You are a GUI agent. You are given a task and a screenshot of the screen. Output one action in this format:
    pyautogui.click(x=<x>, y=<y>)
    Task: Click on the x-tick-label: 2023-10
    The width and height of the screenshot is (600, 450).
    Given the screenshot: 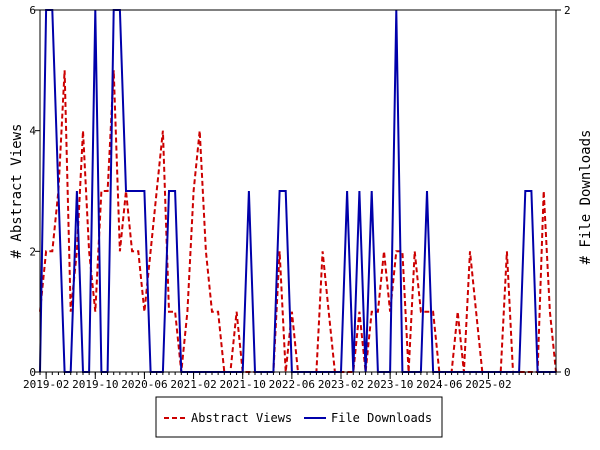 What is the action you would take?
    pyautogui.click(x=390, y=384)
    